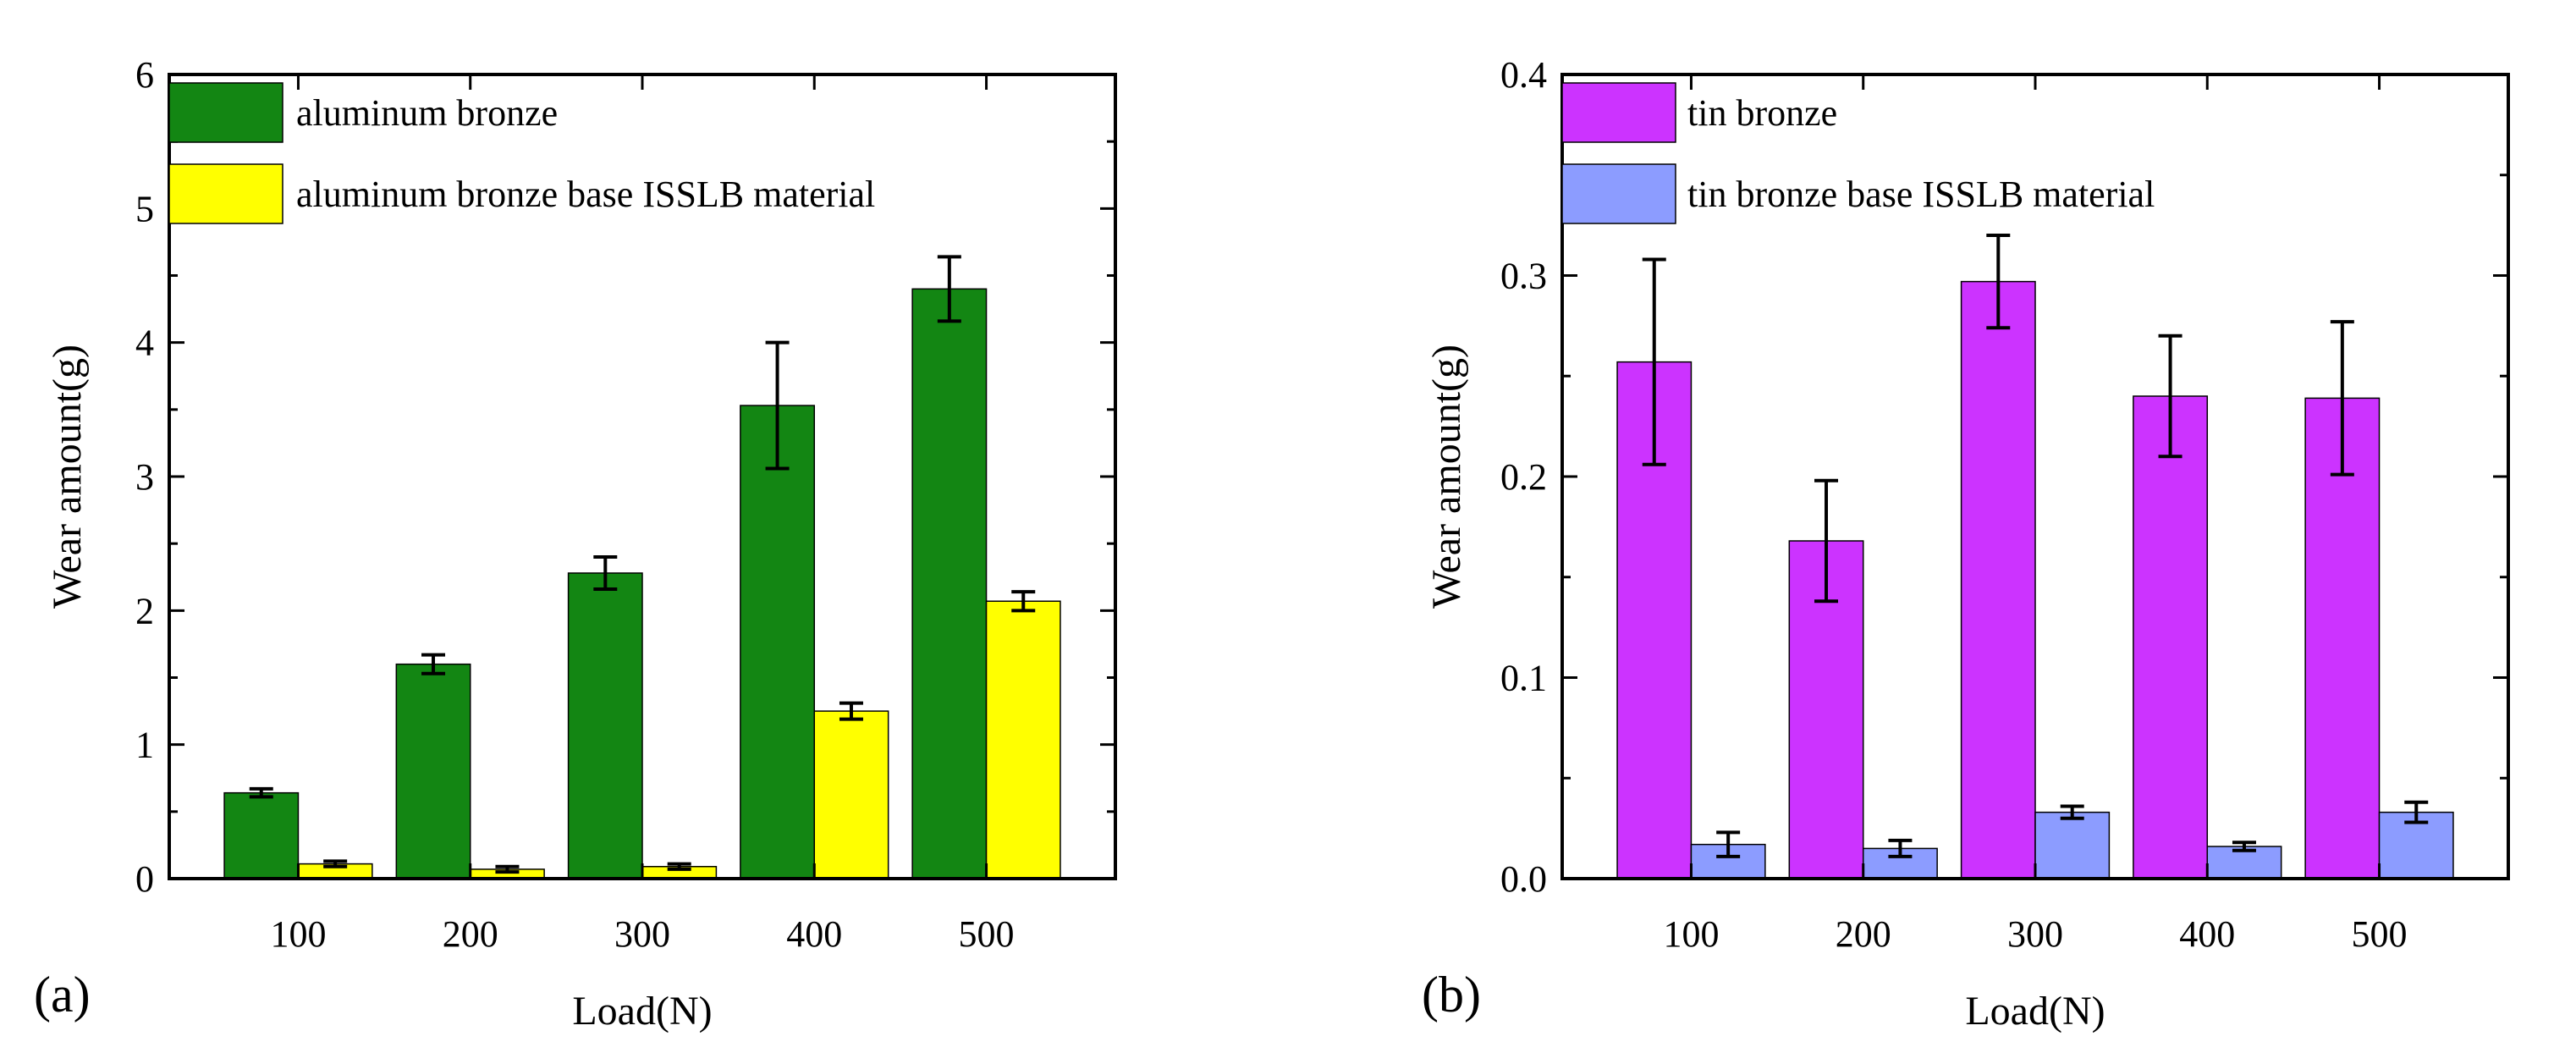 The image size is (2576, 1064). I want to click on legend-label: tin bronze base ISSLB material, so click(1921, 195).